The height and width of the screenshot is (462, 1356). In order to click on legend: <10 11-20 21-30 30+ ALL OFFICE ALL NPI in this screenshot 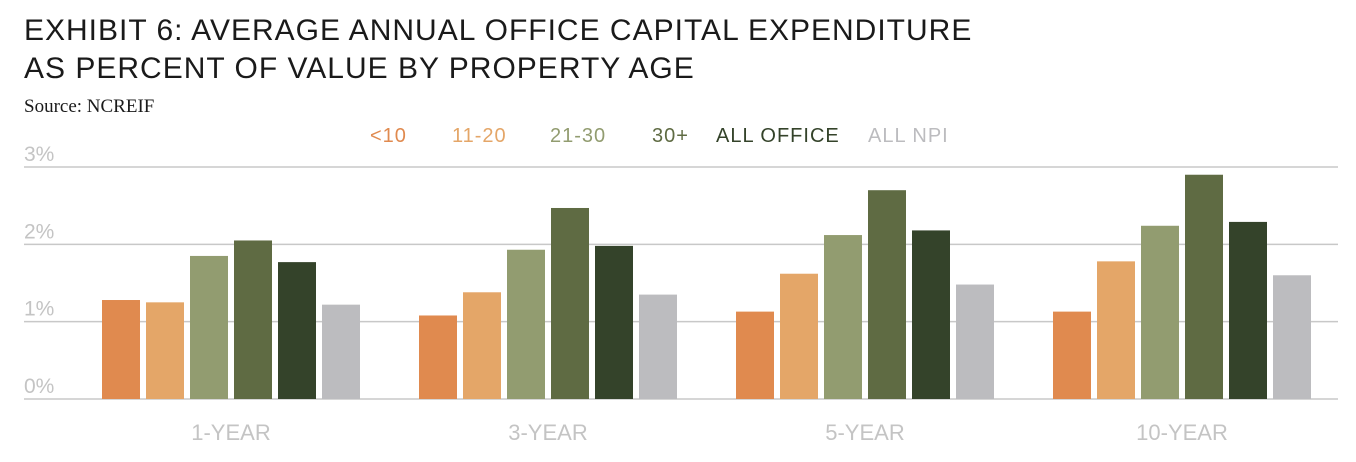, I will do `click(659, 136)`.